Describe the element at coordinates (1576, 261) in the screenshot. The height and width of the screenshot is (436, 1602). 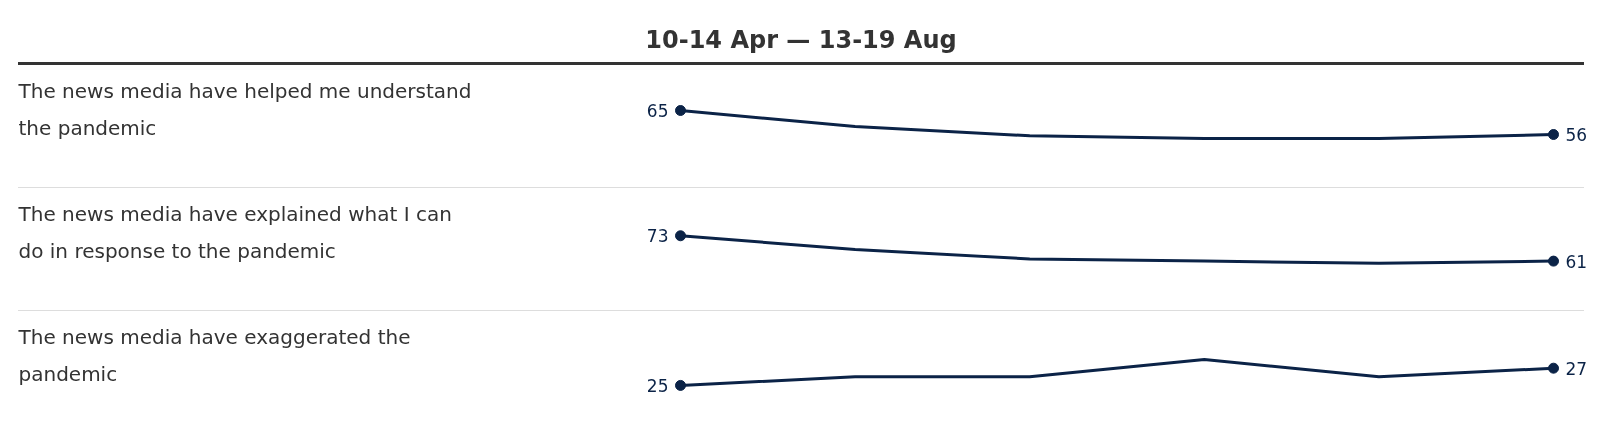
I see `data-label: 61` at that location.